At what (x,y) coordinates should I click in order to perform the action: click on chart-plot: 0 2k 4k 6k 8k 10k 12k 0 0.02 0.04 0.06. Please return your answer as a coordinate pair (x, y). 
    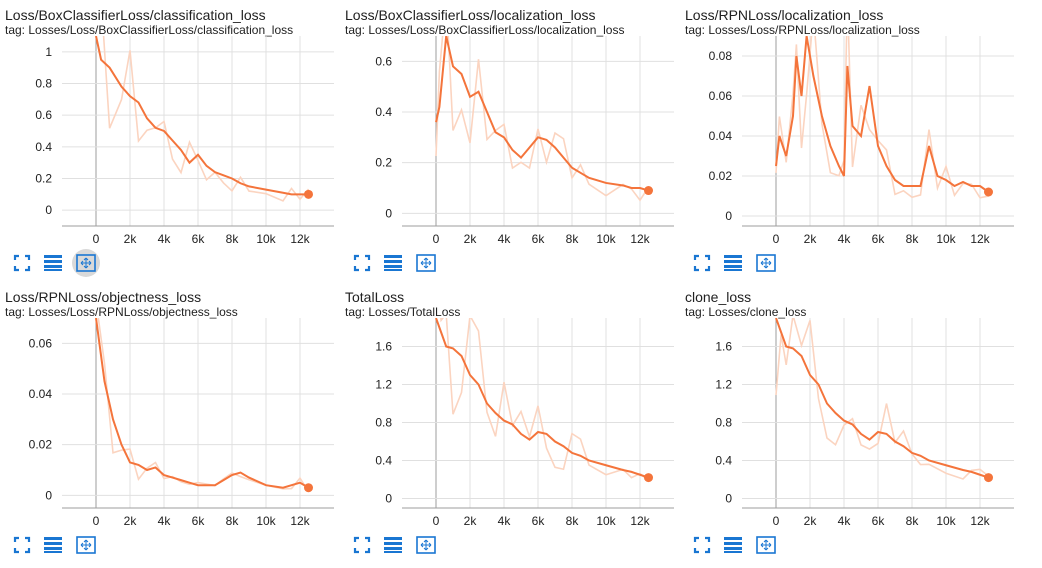
    Looking at the image, I should click on (170, 423).